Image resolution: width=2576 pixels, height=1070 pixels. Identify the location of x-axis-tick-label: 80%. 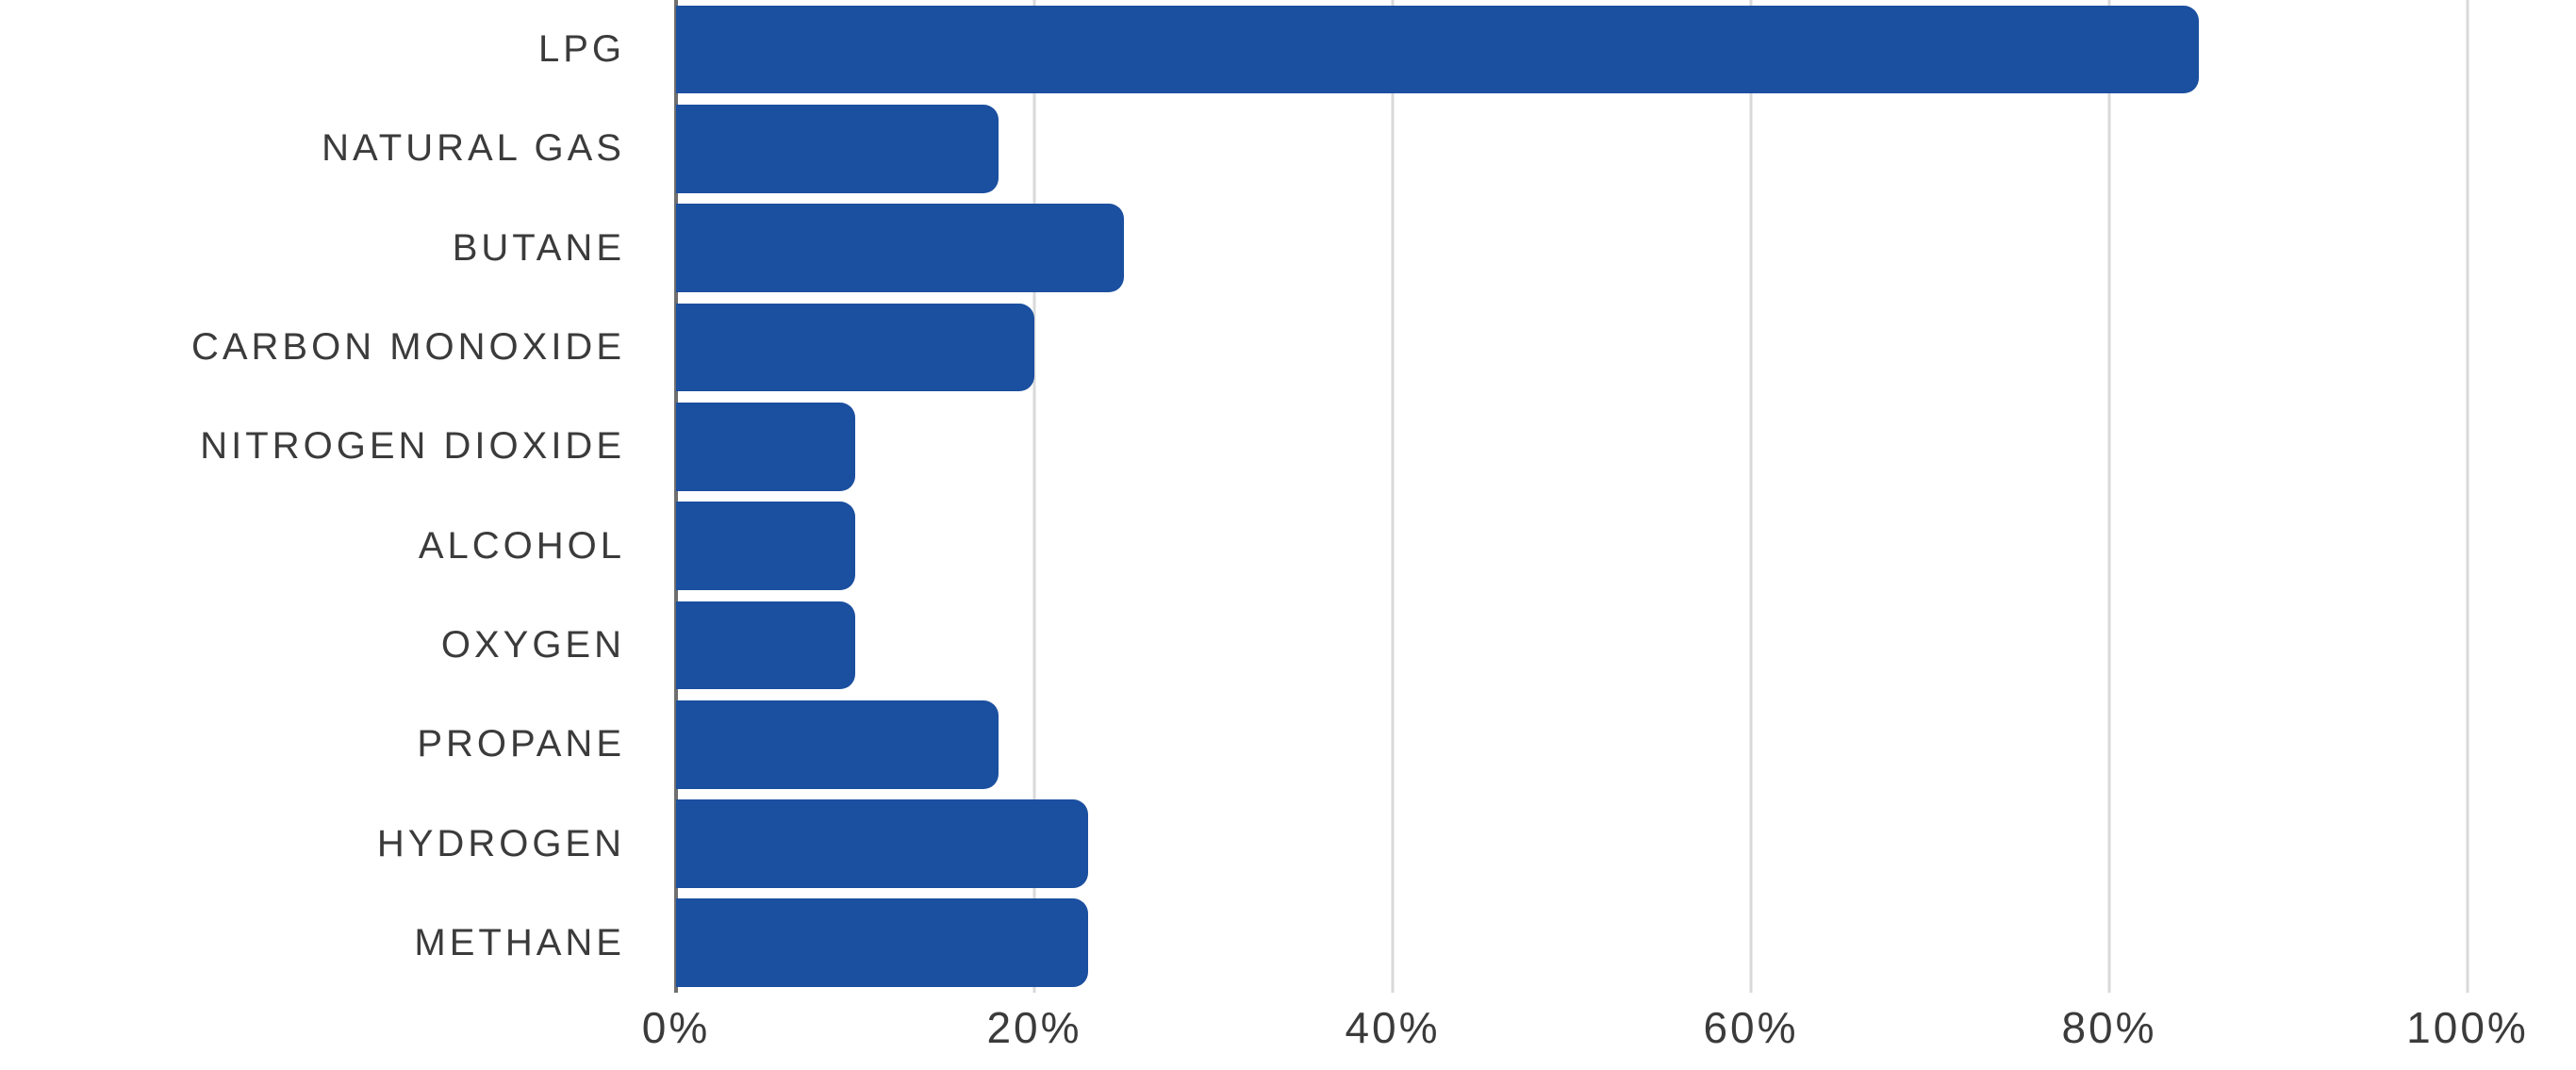
(2109, 1027).